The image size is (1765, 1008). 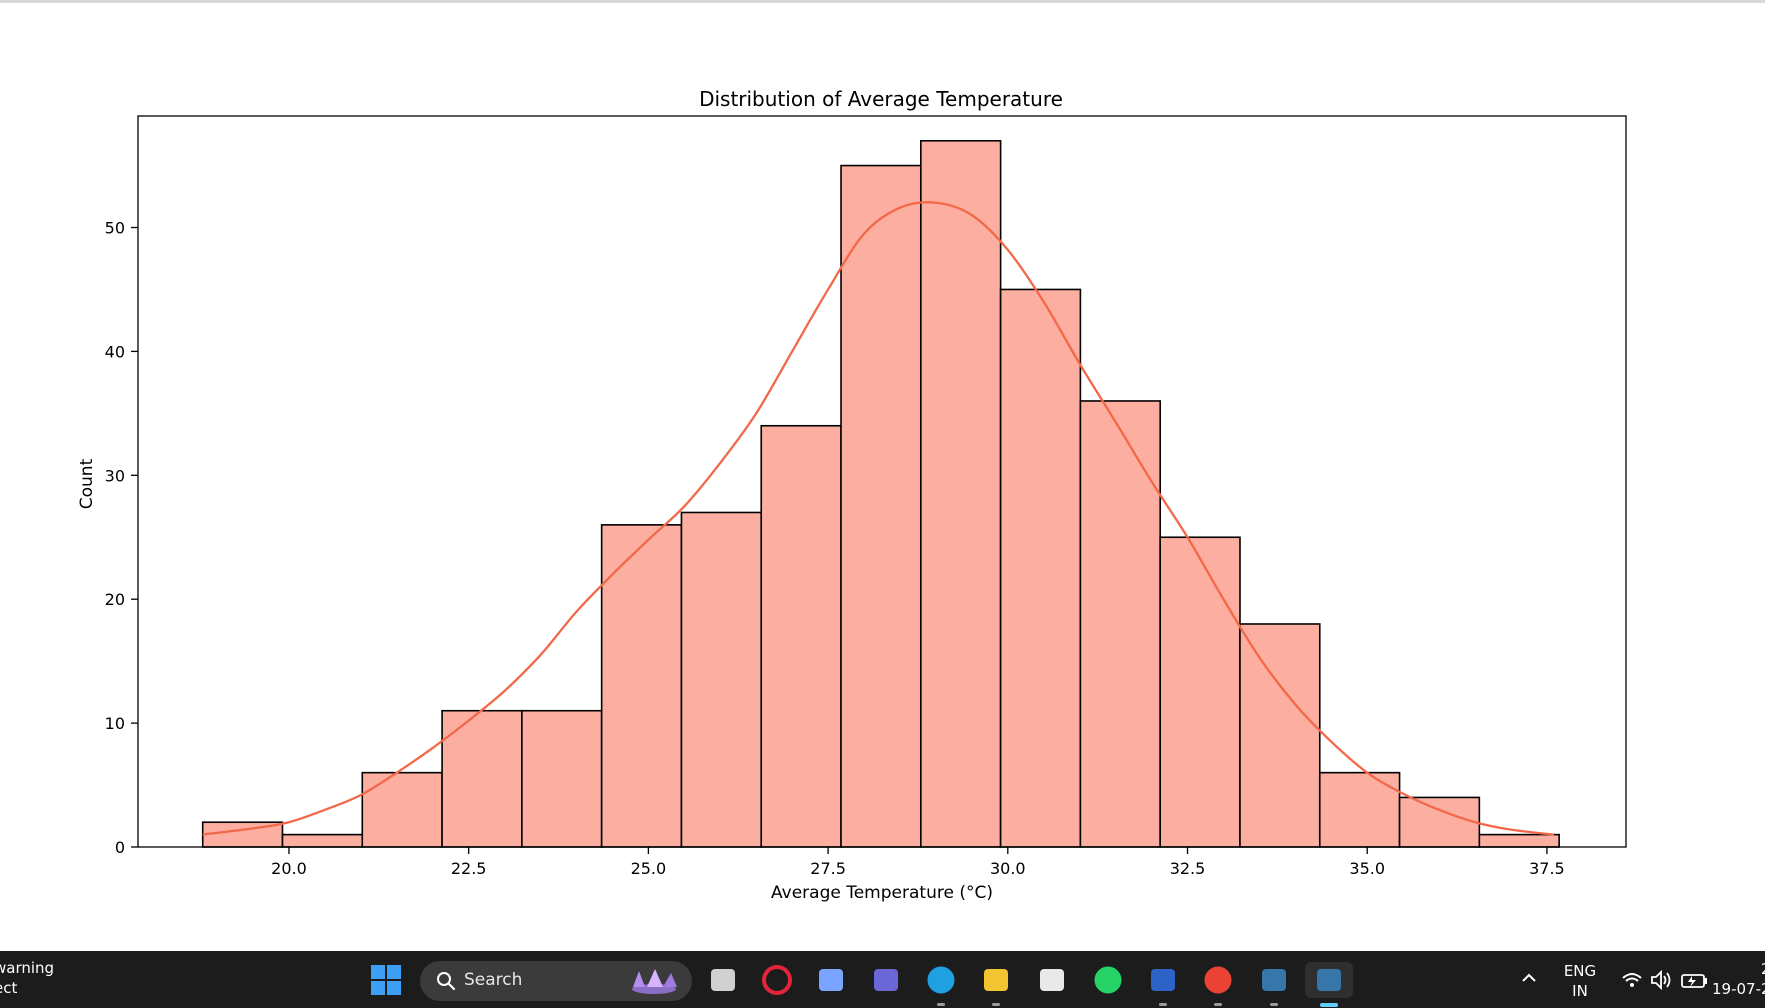 I want to click on x-tick-label: 32.5, so click(x=1188, y=868).